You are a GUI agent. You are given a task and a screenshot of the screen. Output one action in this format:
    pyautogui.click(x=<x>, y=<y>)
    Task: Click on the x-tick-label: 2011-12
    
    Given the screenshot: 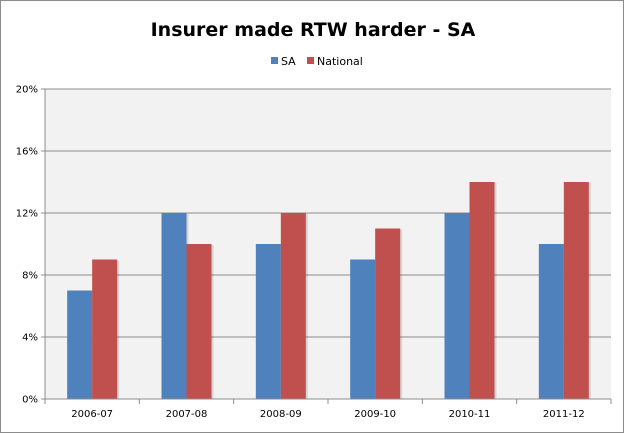 What is the action you would take?
    pyautogui.click(x=564, y=414)
    